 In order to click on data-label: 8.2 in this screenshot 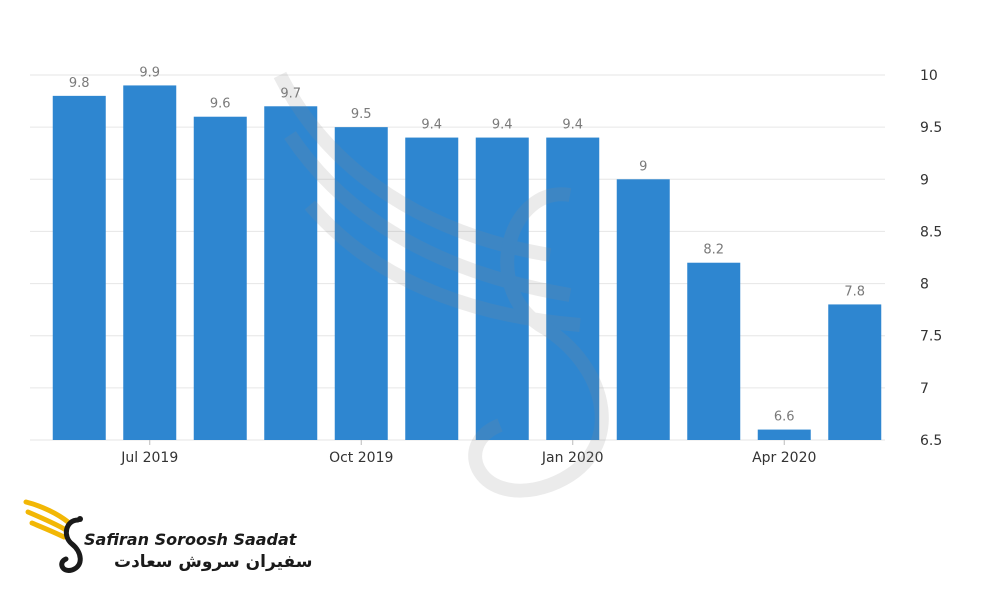, I will do `click(713, 250)`.